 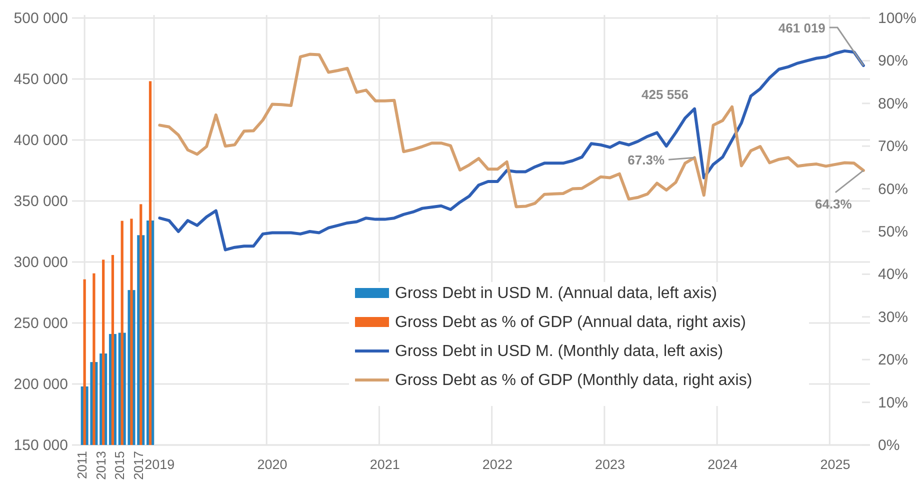 I want to click on x-tick-label: 2013, so click(x=100, y=465).